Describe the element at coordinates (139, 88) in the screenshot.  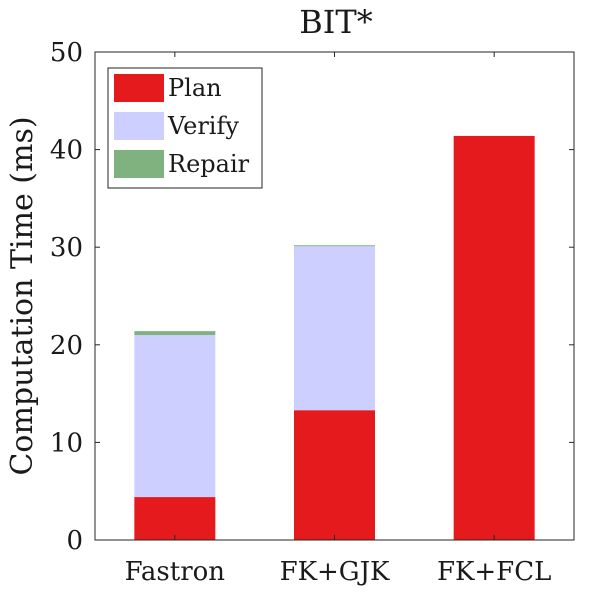
I see `legend-swatch-plan` at that location.